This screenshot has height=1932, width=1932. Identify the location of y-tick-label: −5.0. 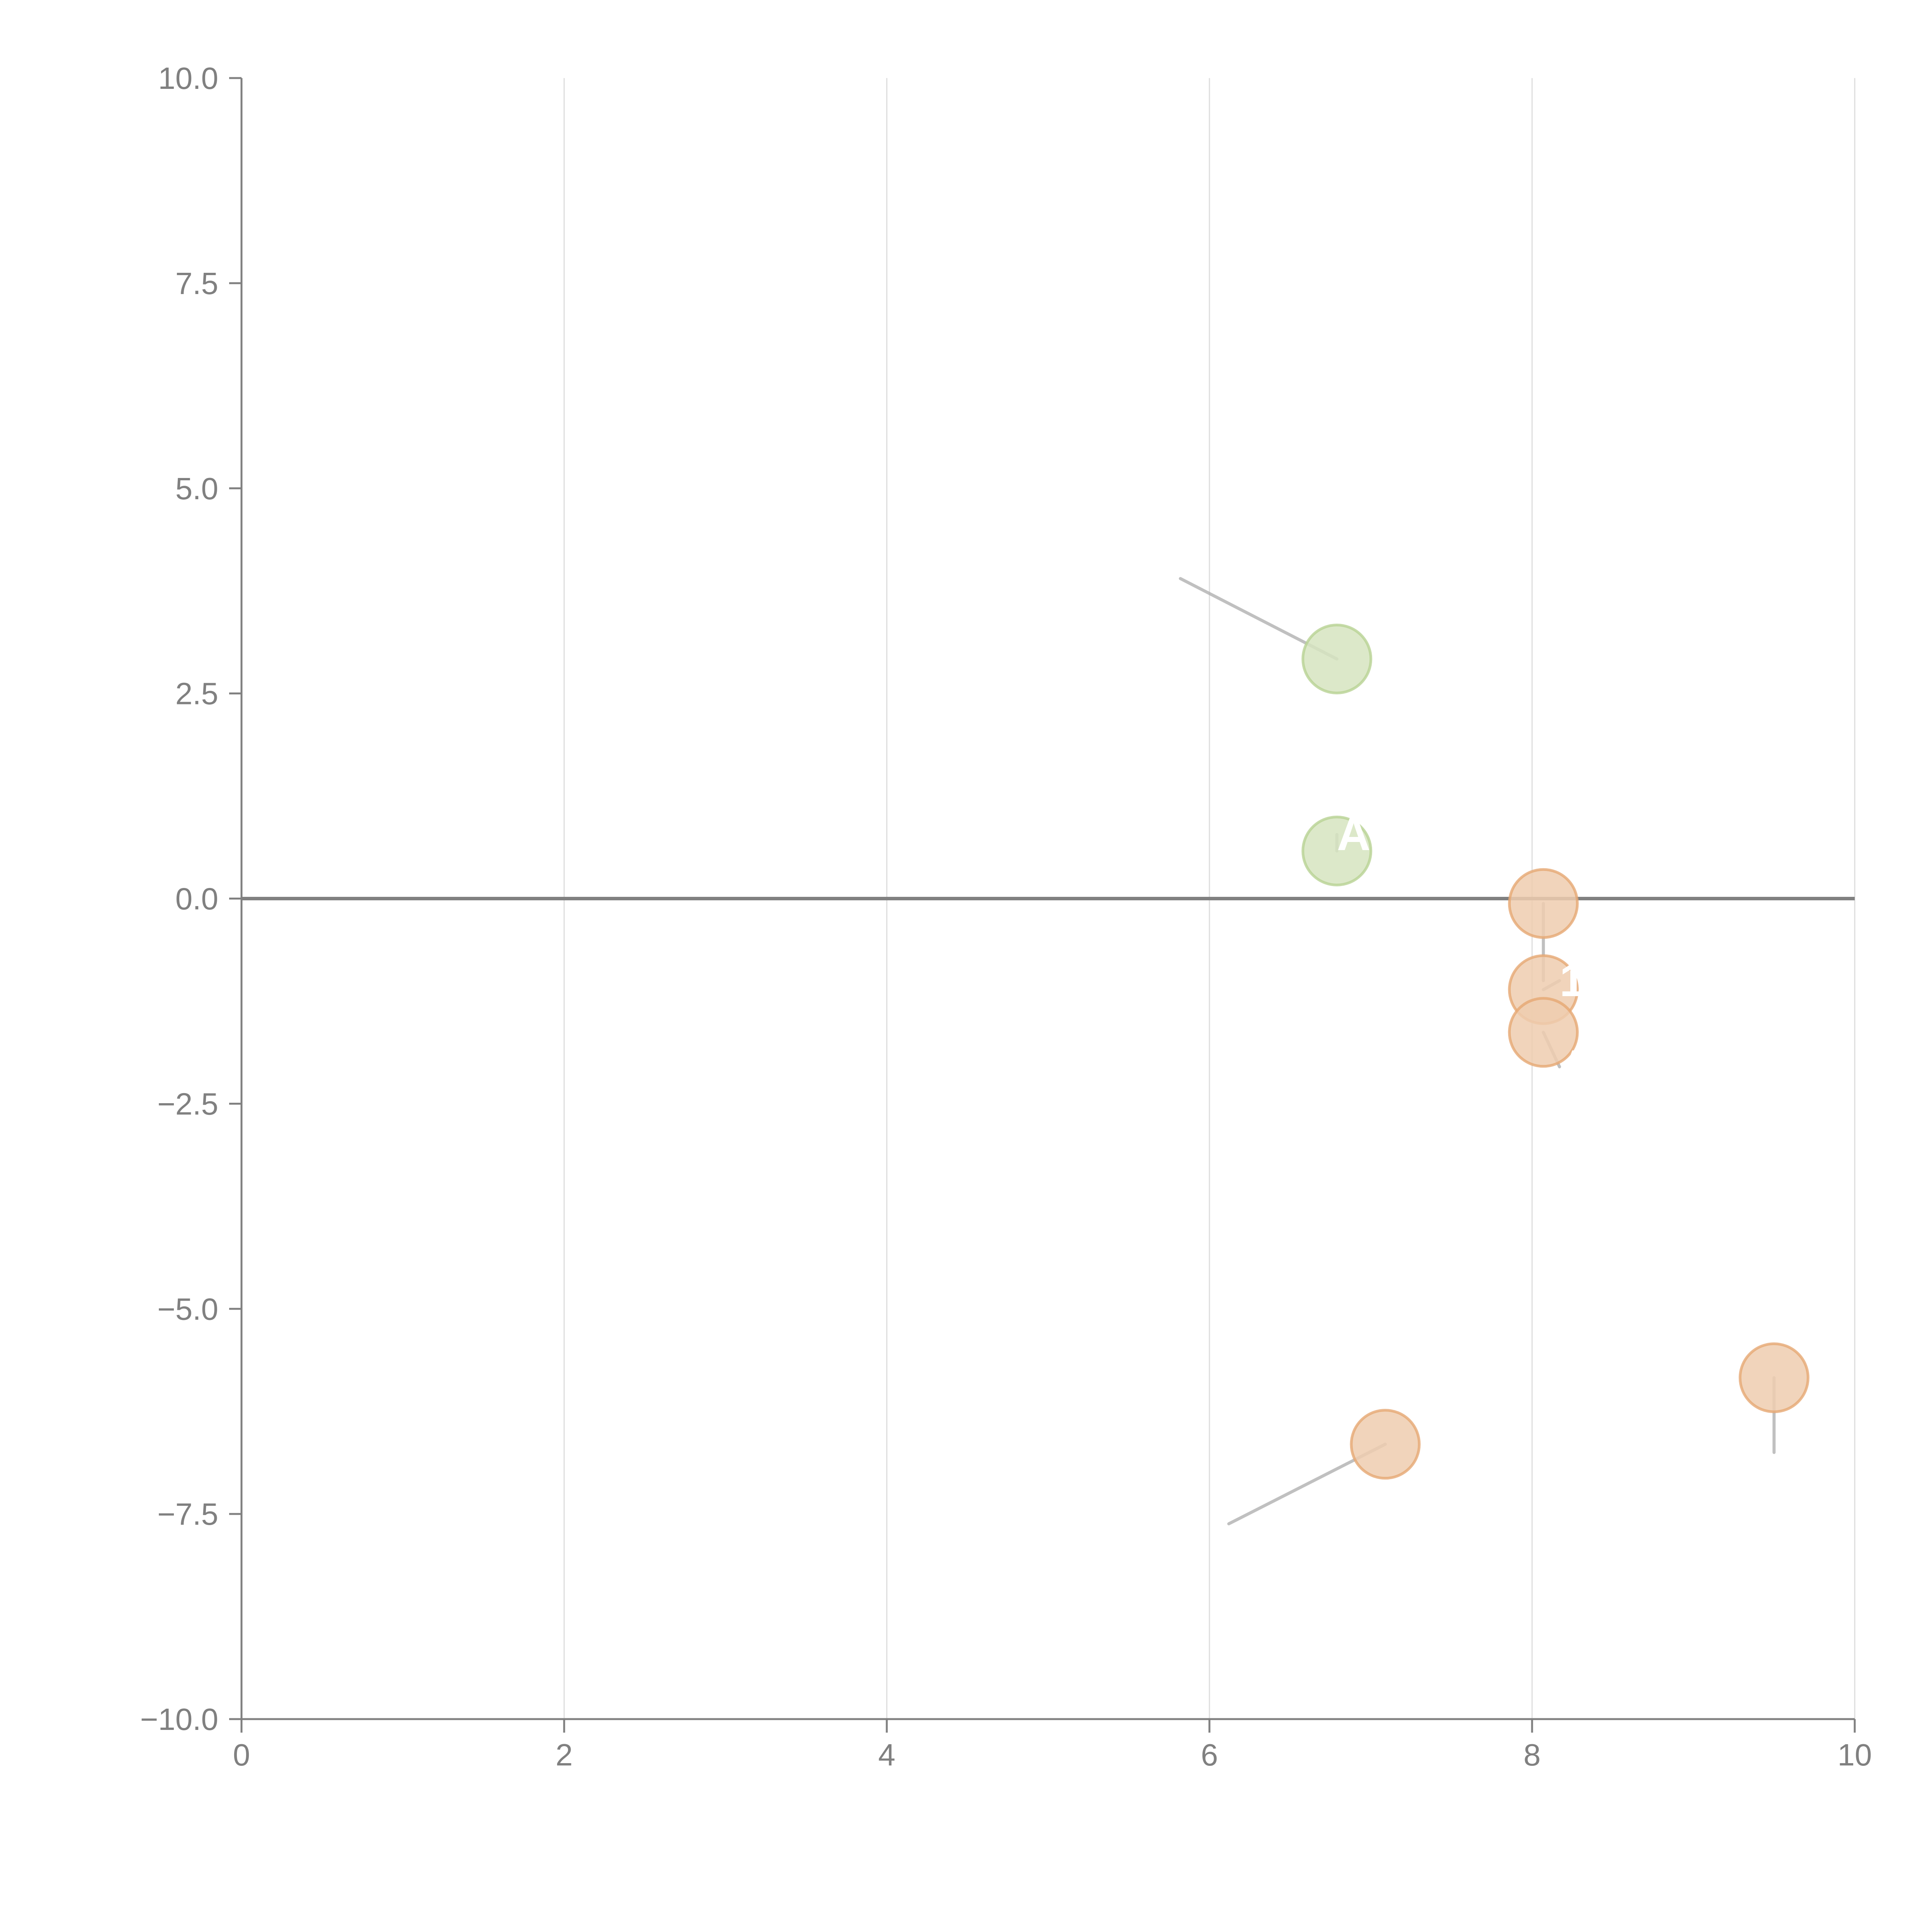
(188, 1309).